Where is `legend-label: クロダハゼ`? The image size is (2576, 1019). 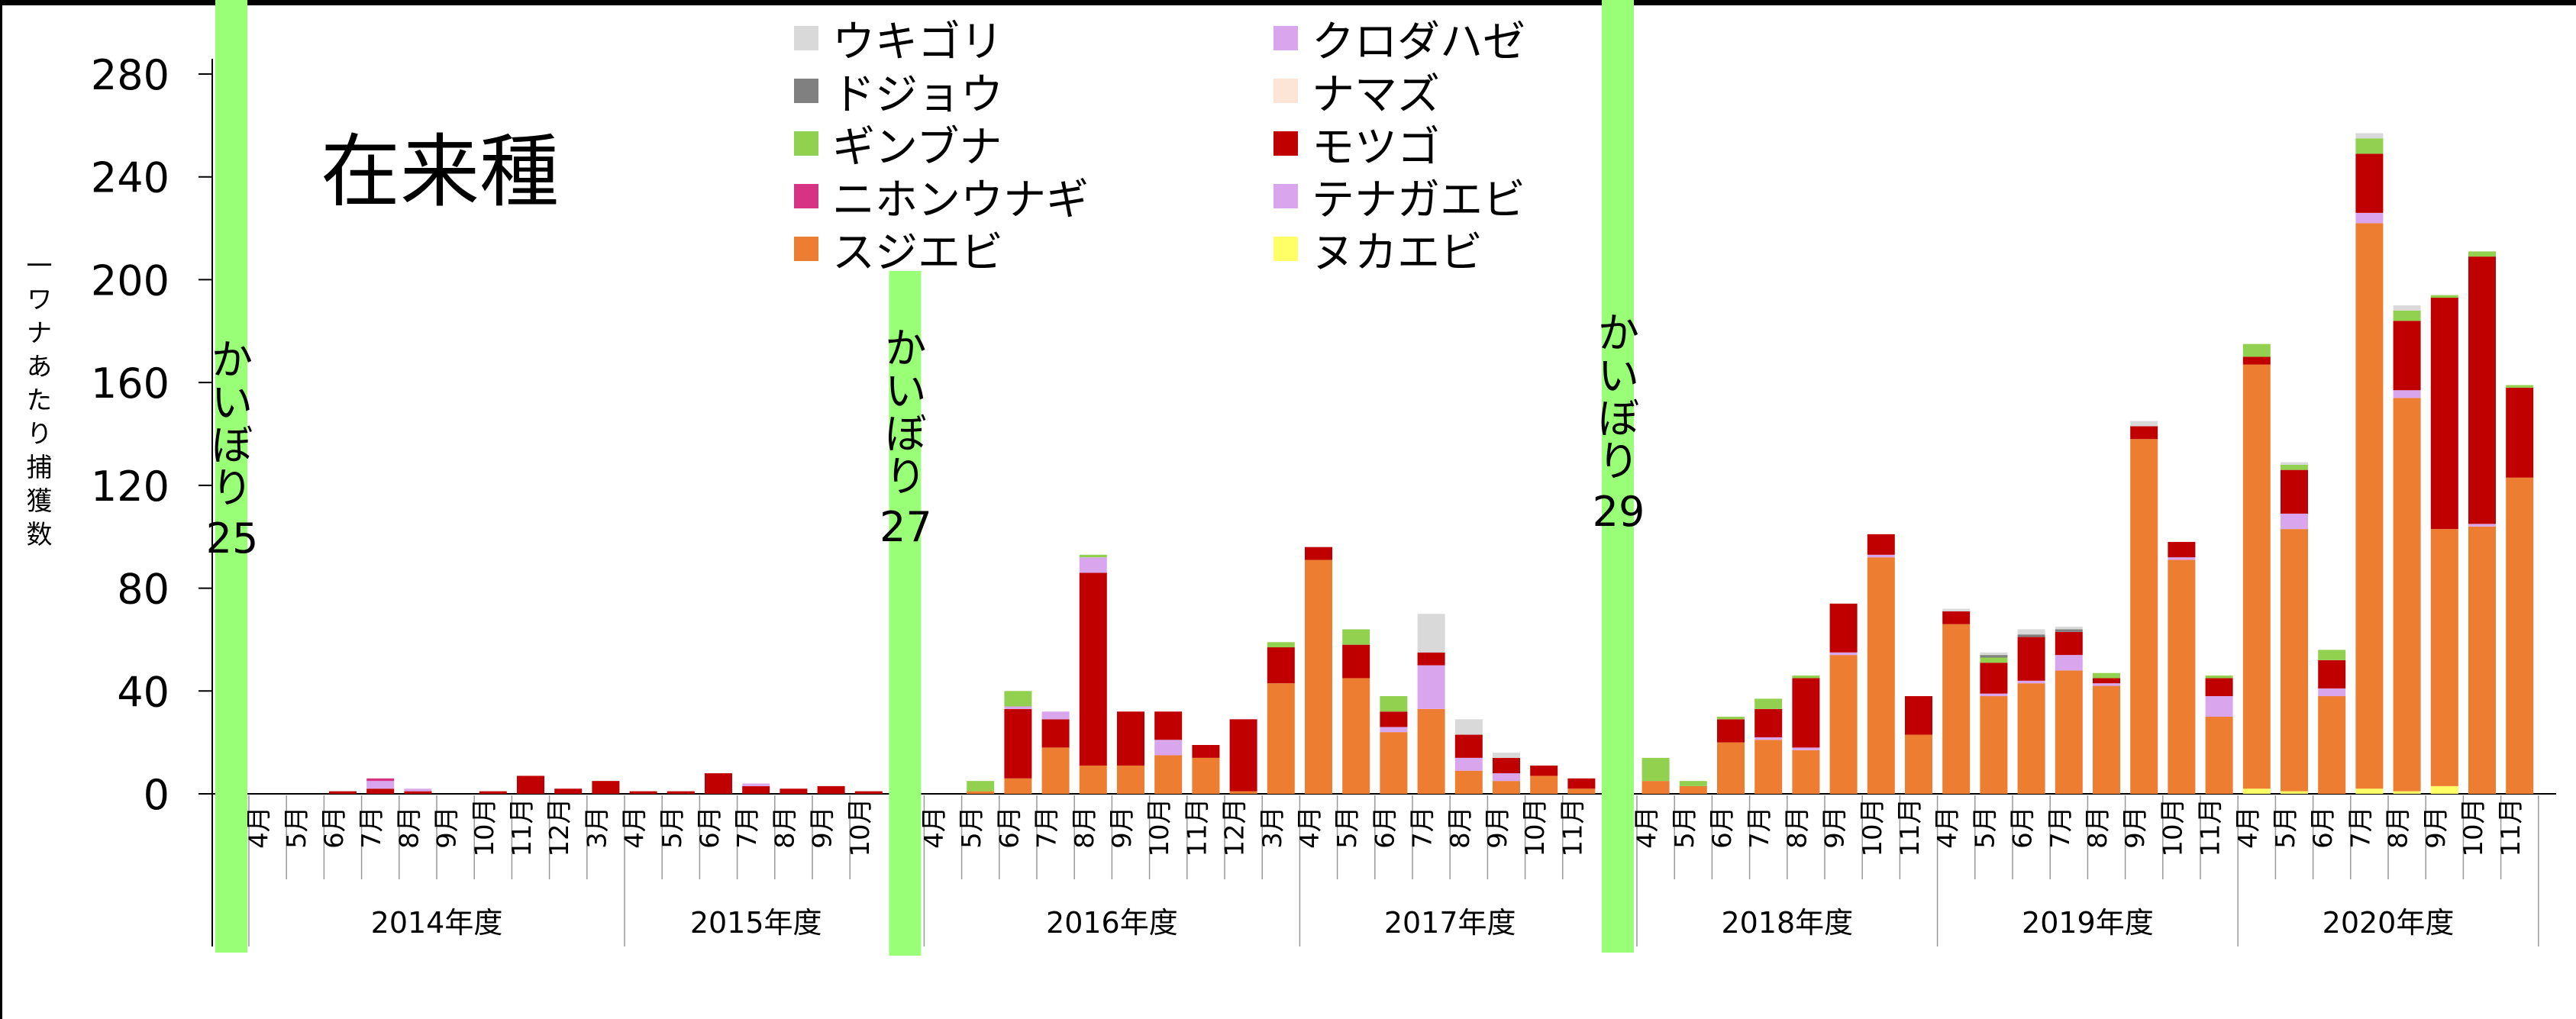 legend-label: クロダハゼ is located at coordinates (1418, 42).